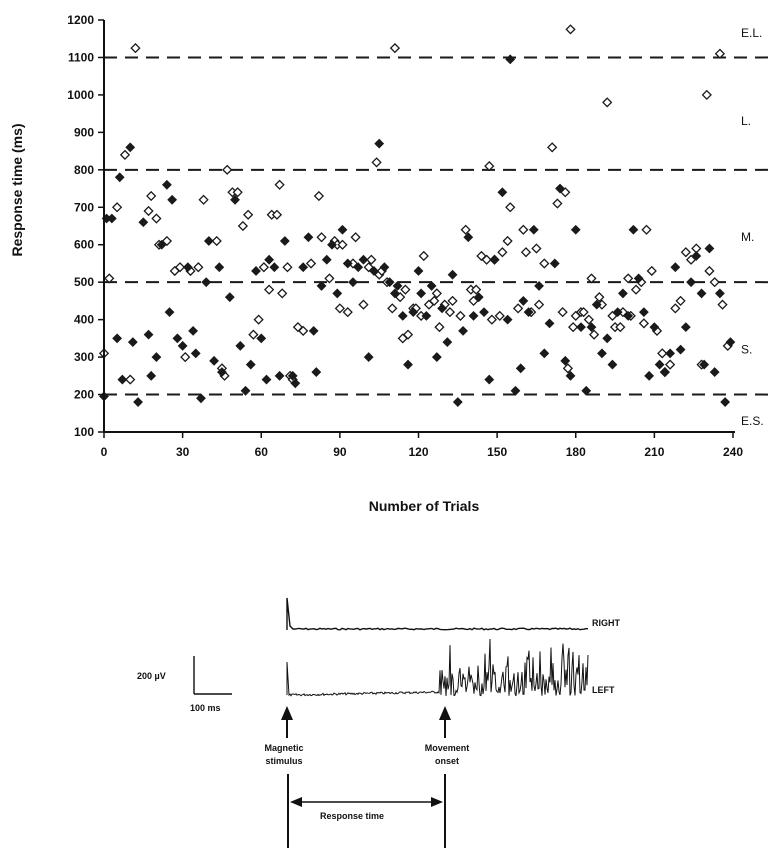 The height and width of the screenshot is (849, 773). I want to click on zone-label: L., so click(746, 121).